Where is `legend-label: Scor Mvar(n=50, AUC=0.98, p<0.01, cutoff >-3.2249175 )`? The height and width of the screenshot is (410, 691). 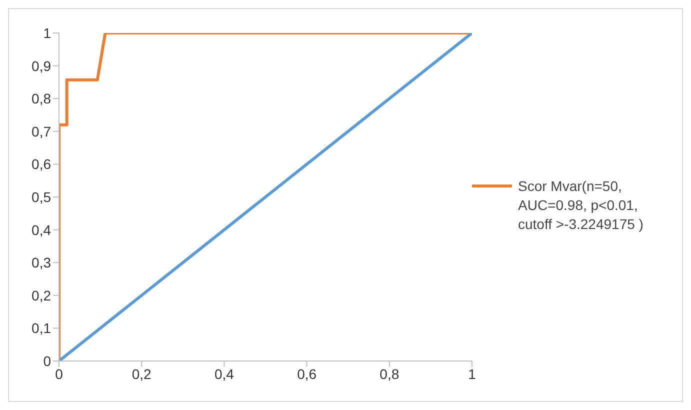 legend-label: Scor Mvar(n=50, AUC=0.98, p<0.01, cutoff >-3.2249175 ) is located at coordinates (581, 205).